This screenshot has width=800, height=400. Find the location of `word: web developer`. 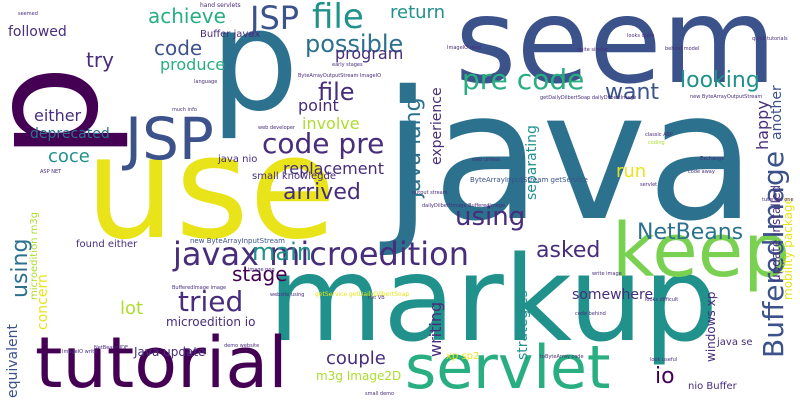

word: web developer is located at coordinates (276, 128).